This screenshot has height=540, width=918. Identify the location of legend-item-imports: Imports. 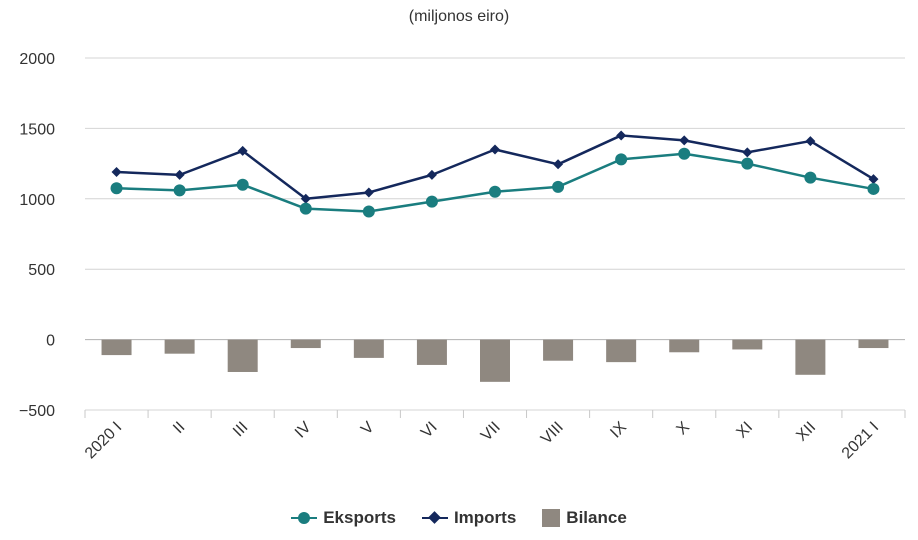
(469, 518).